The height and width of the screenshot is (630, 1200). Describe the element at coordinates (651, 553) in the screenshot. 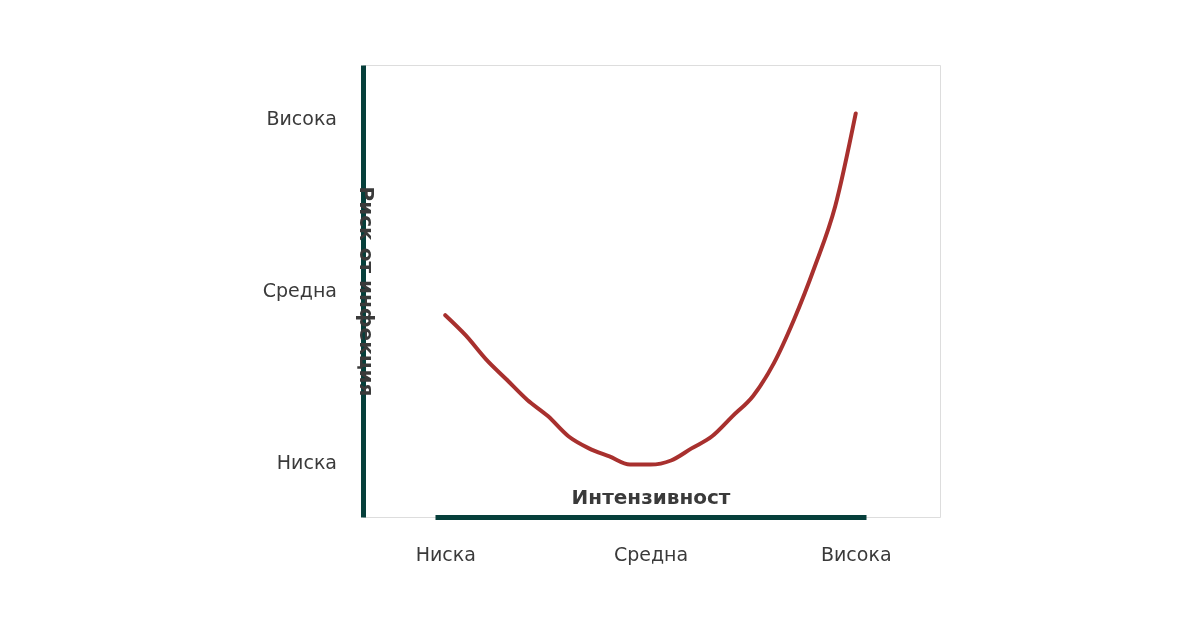

I see `x-tick-label: Средна` at that location.